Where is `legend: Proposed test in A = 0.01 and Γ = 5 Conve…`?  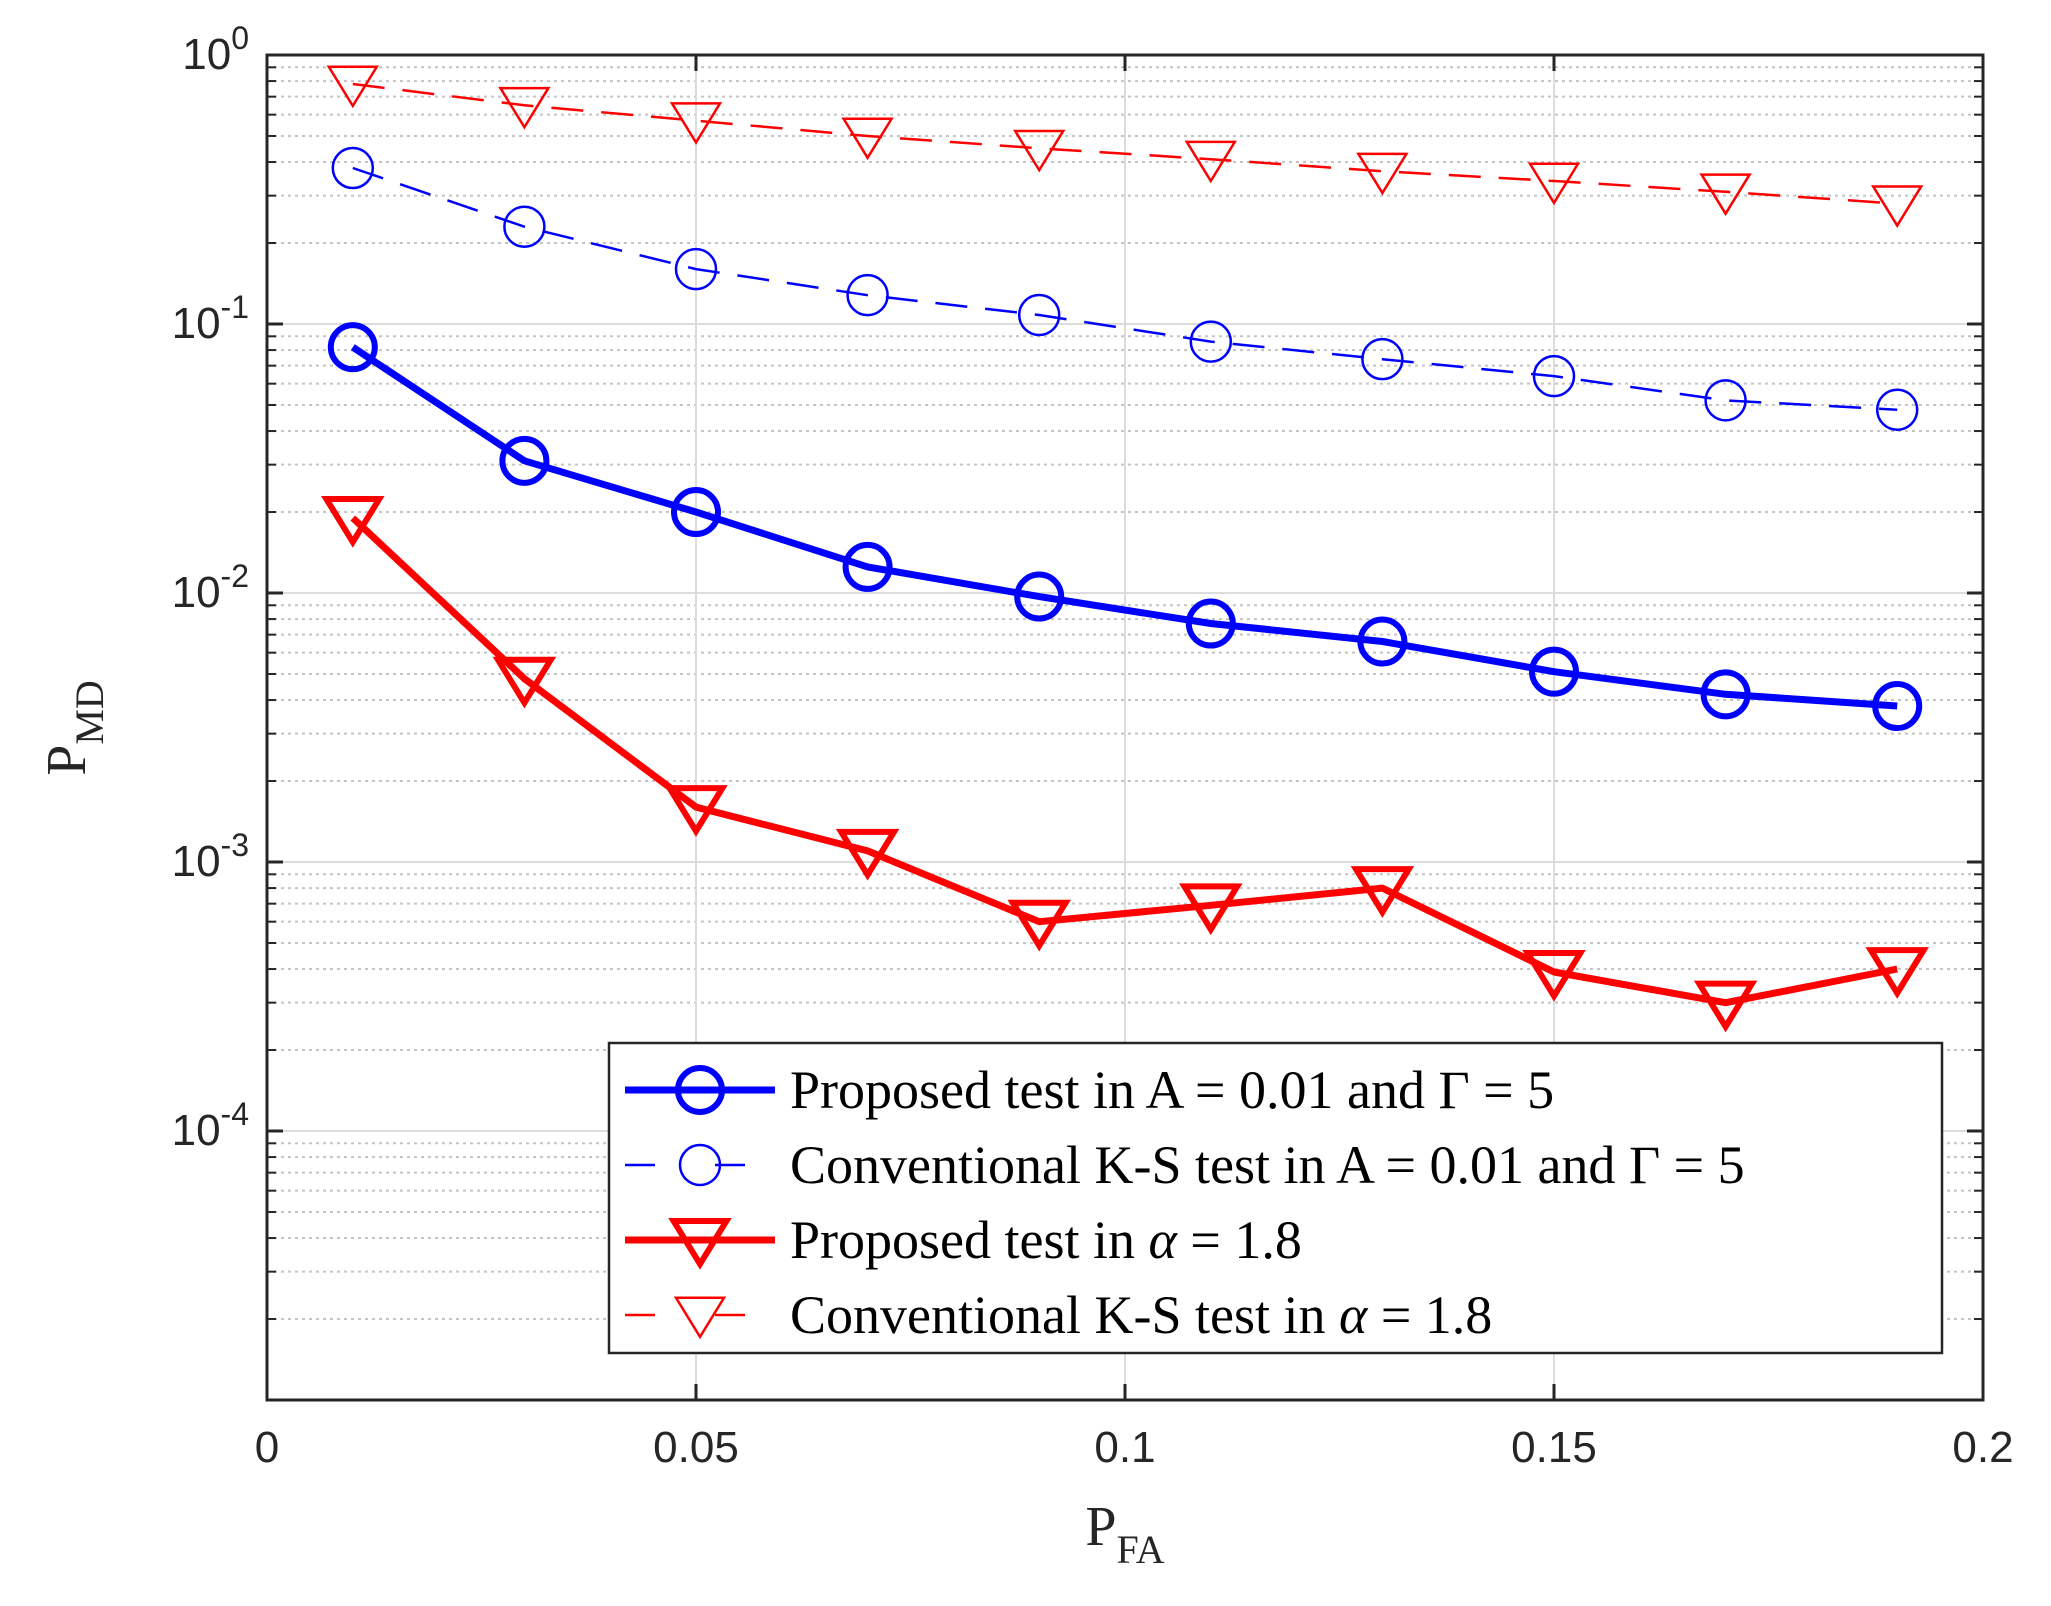 legend: Proposed test in A = 0.01 and Γ = 5 Conve… is located at coordinates (1275, 1198).